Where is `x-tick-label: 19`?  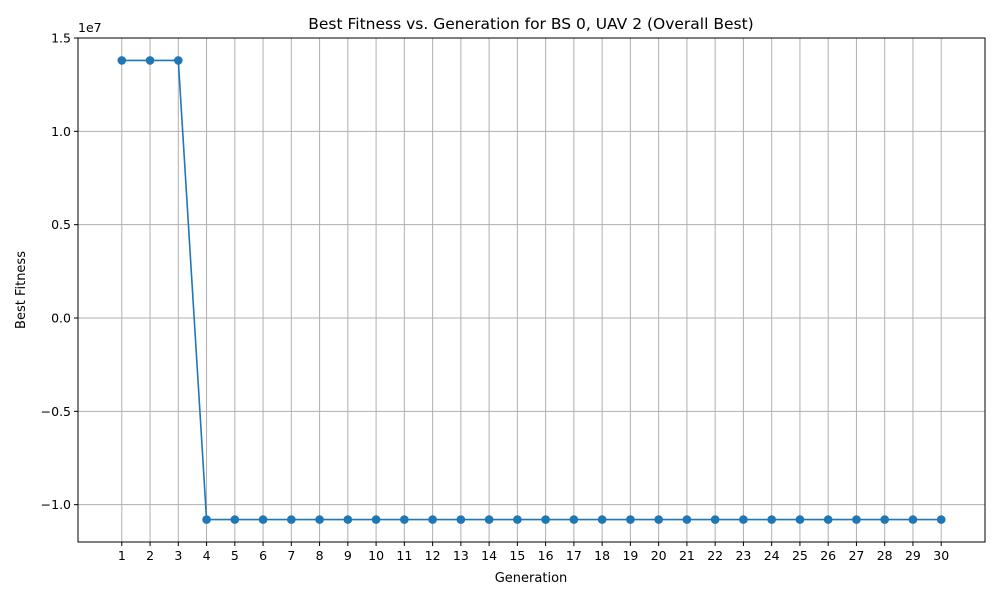 x-tick-label: 19 is located at coordinates (630, 555).